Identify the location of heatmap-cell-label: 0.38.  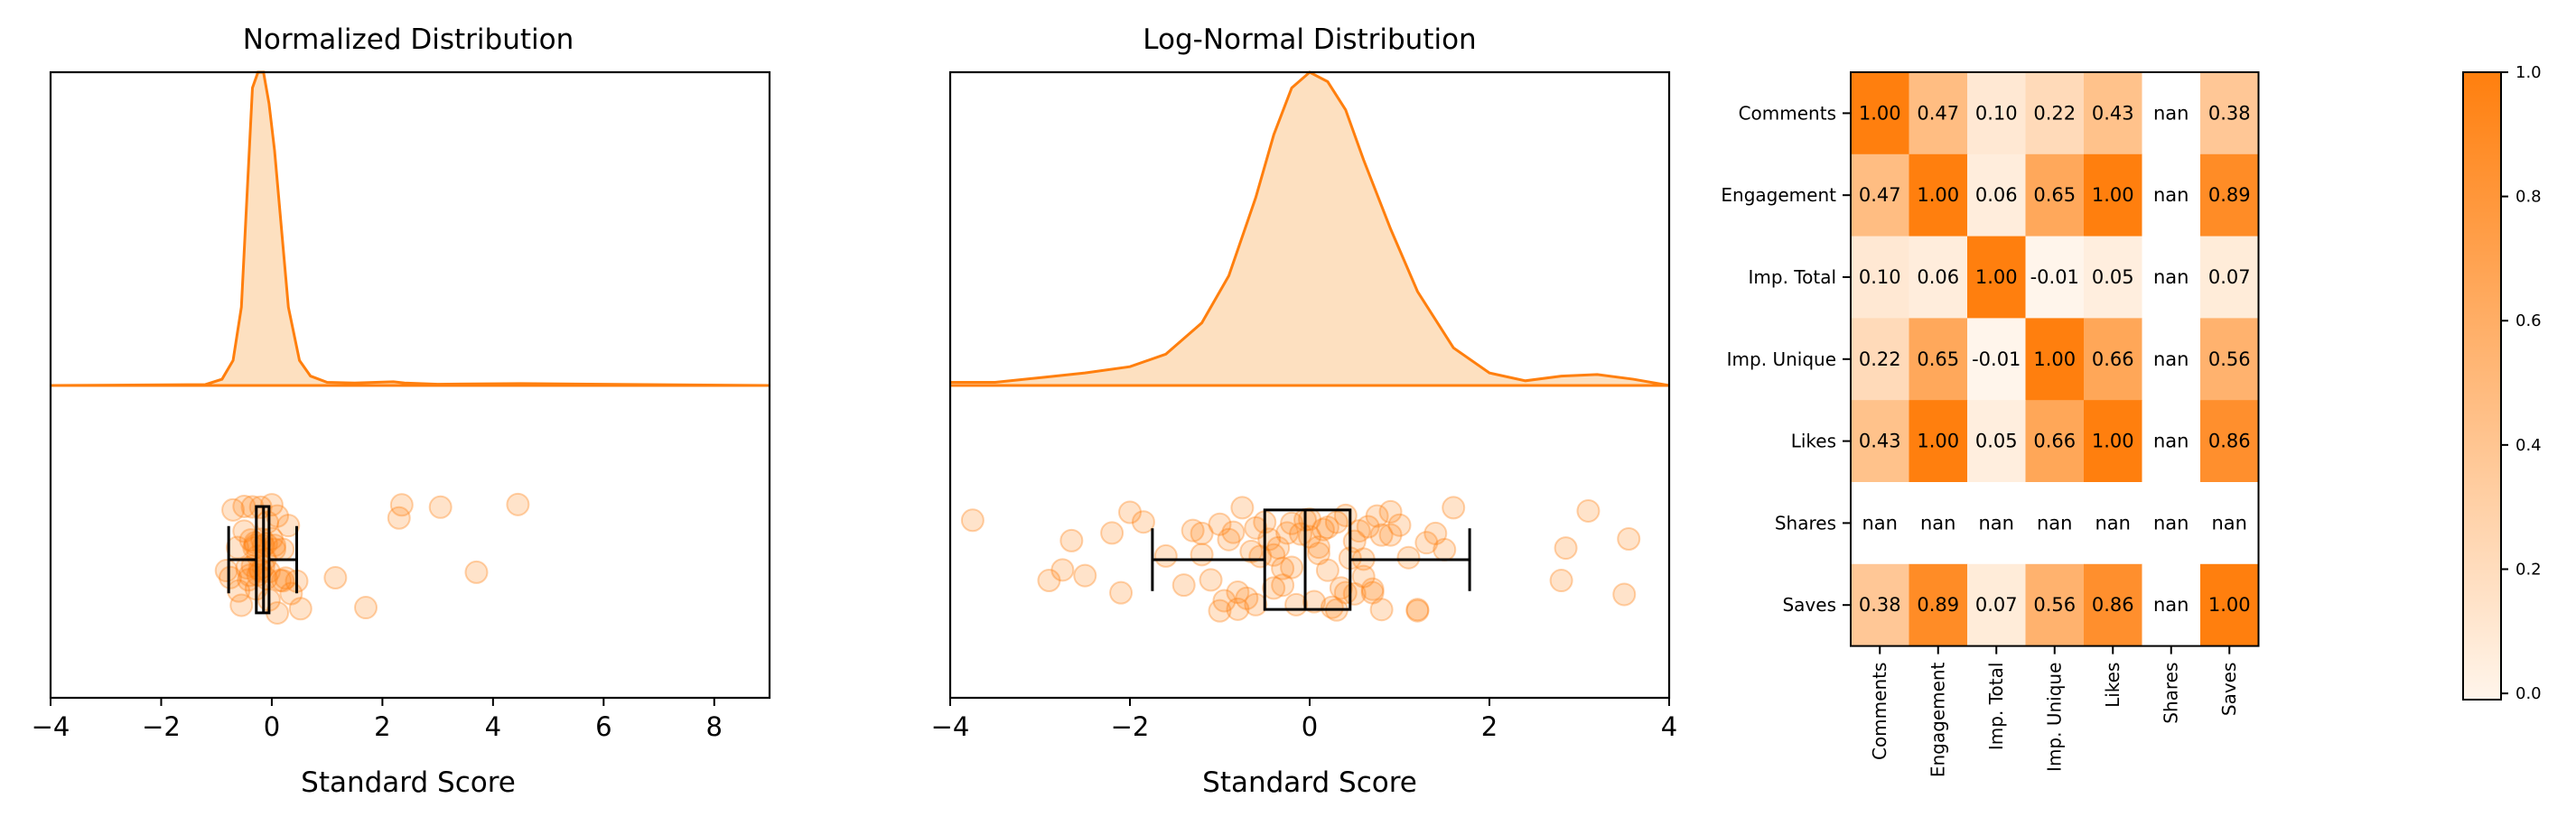
(1880, 605).